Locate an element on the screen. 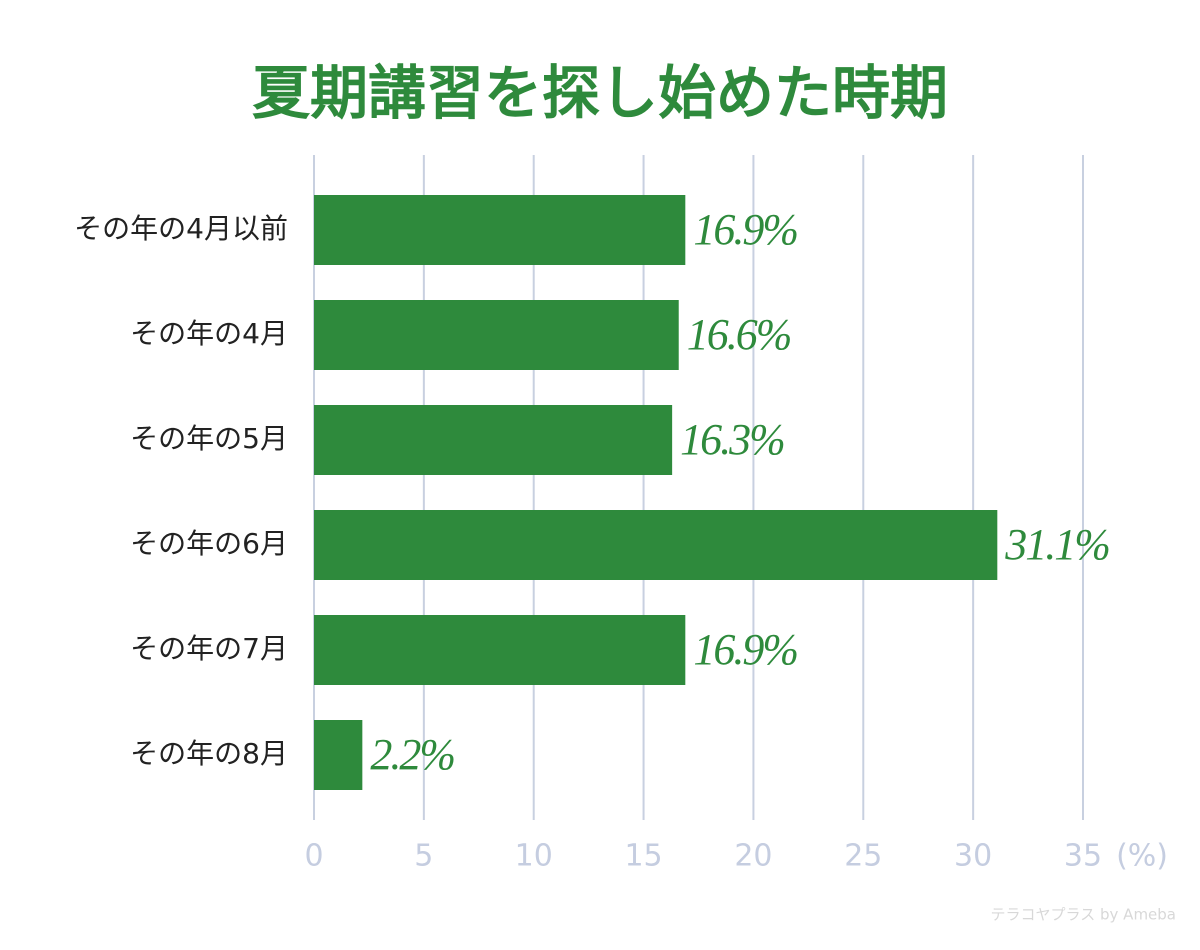  value-label: 2.2% is located at coordinates (412, 754).